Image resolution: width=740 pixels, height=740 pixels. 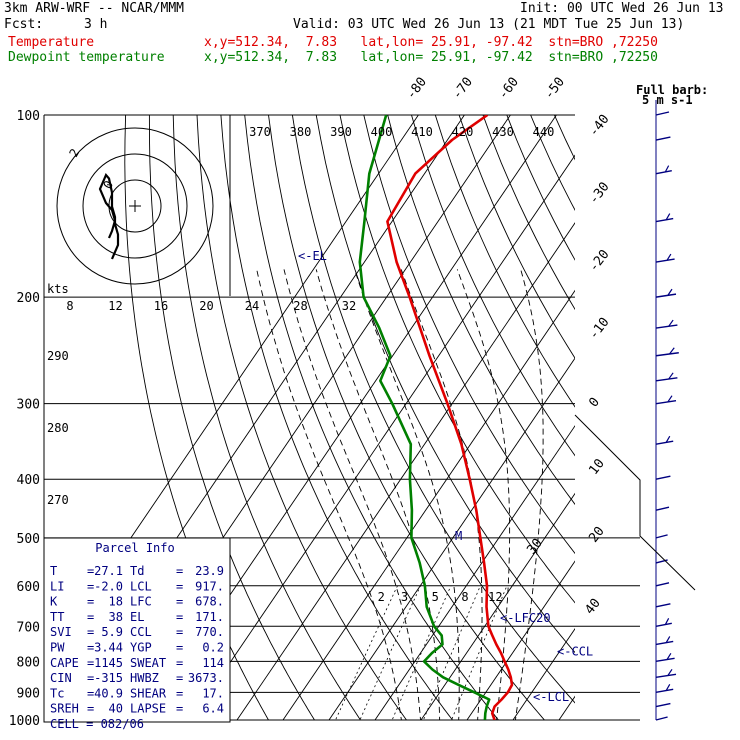 What do you see at coordinates (109, 216) in the screenshot?
I see `hodograph-trace` at bounding box center [109, 216].